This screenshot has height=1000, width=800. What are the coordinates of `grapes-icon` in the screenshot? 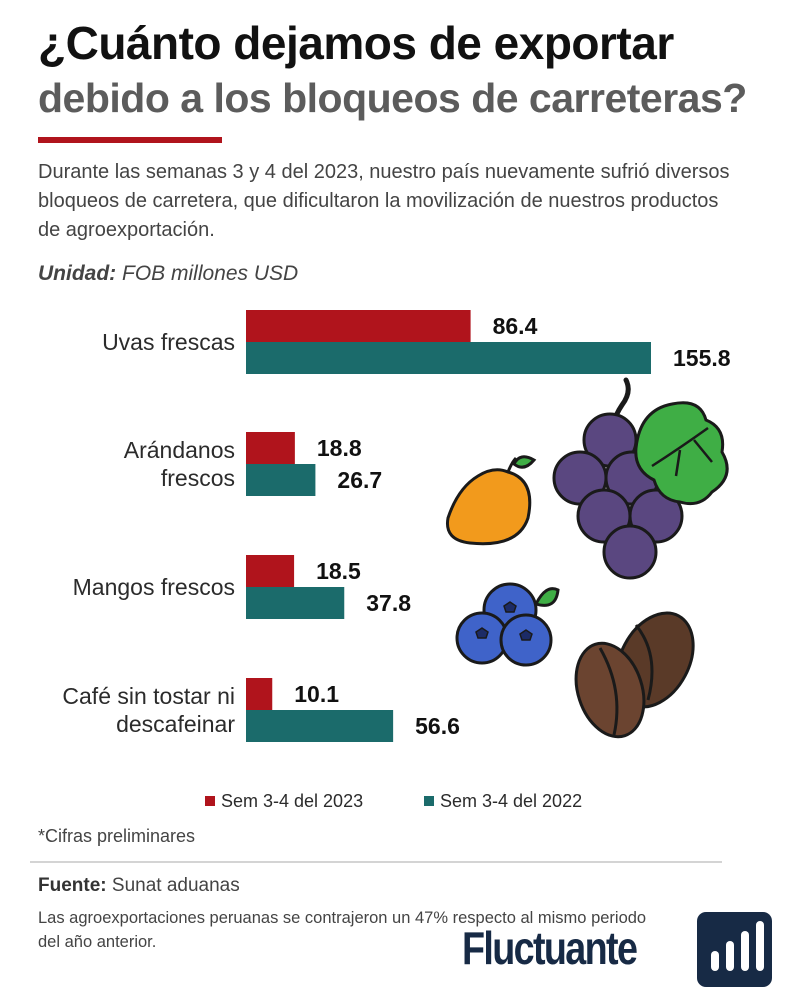 It's located at (640, 478).